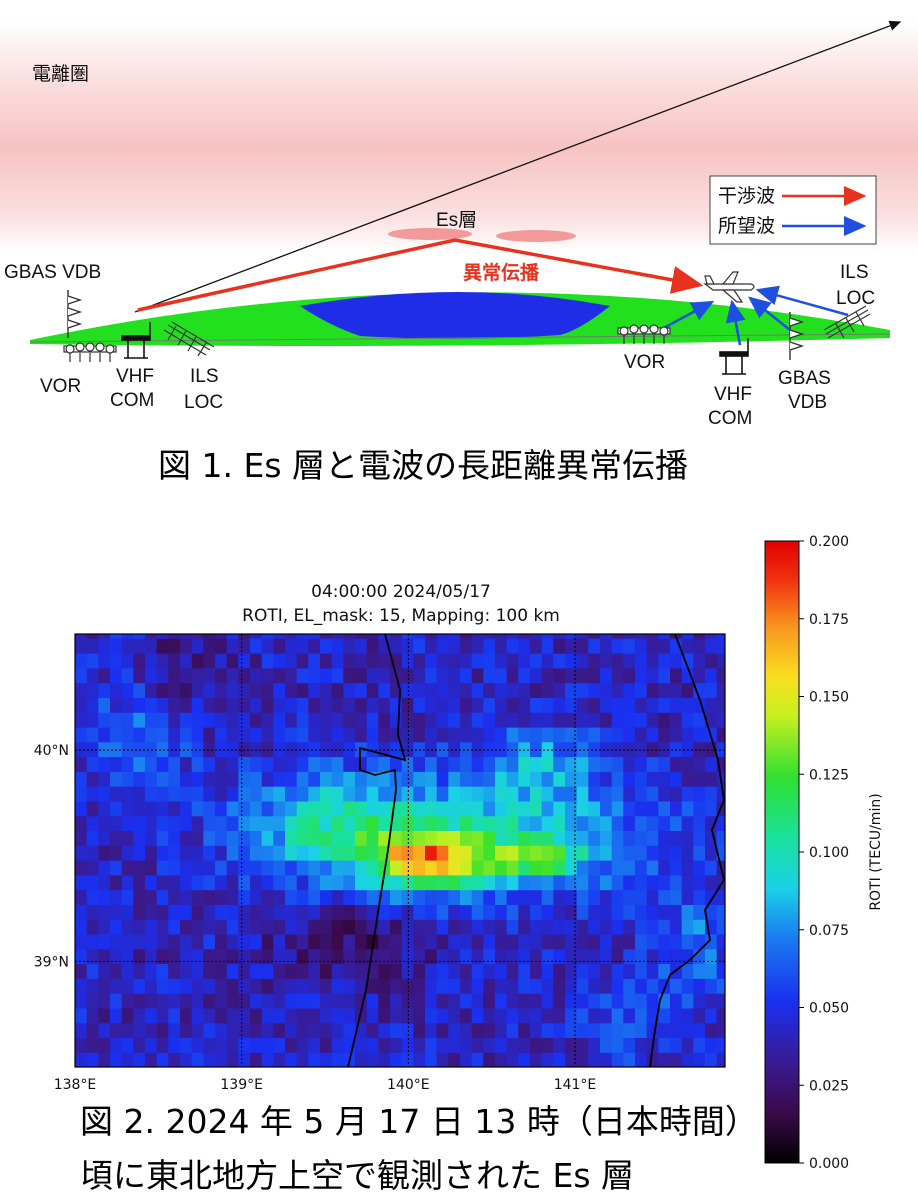  What do you see at coordinates (829, 698) in the screenshot?
I see `colorbar-tick-label: 0.150` at bounding box center [829, 698].